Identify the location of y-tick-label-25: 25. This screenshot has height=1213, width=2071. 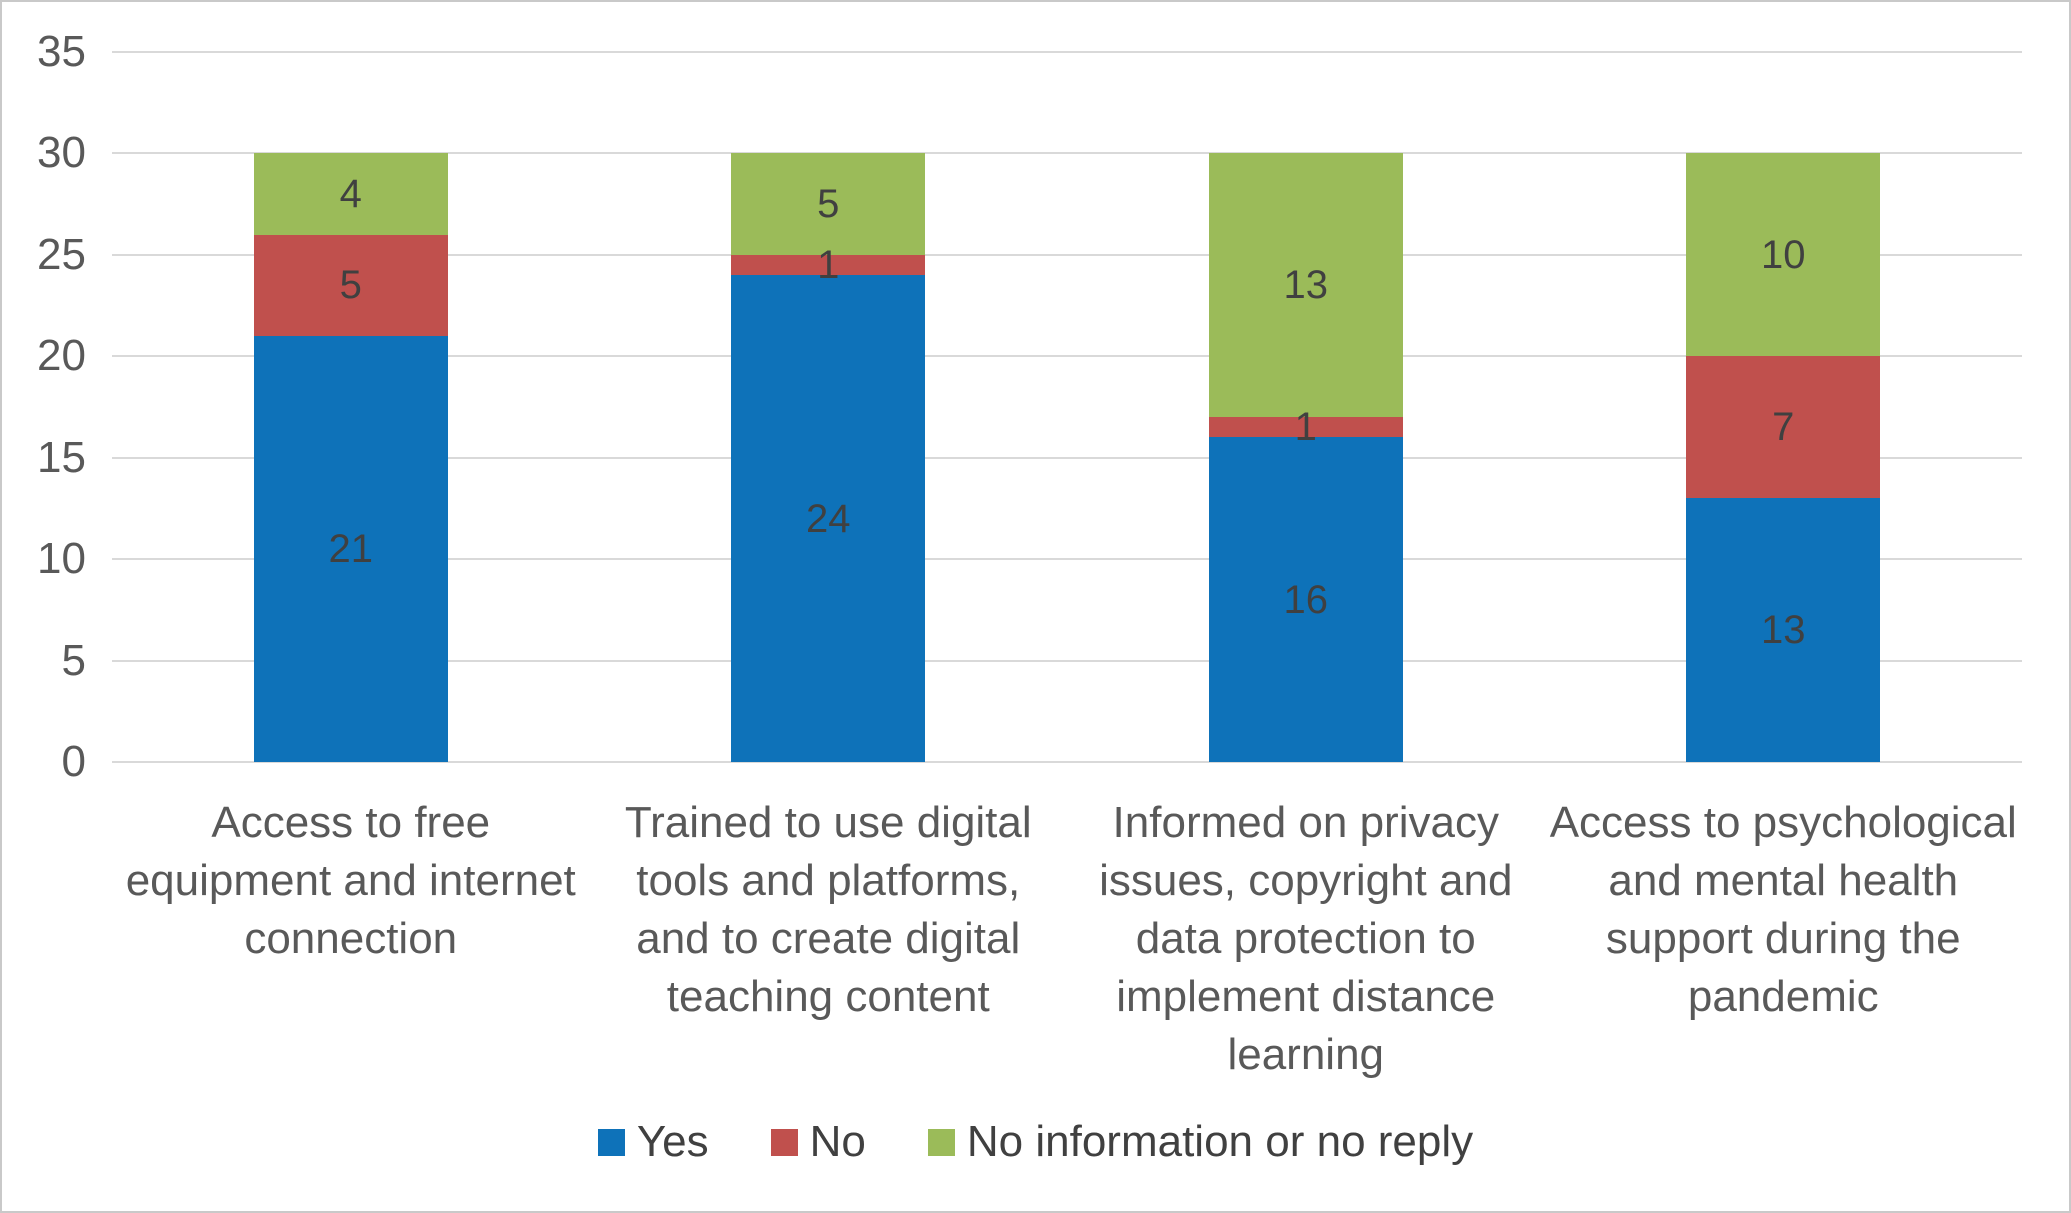
(61, 254).